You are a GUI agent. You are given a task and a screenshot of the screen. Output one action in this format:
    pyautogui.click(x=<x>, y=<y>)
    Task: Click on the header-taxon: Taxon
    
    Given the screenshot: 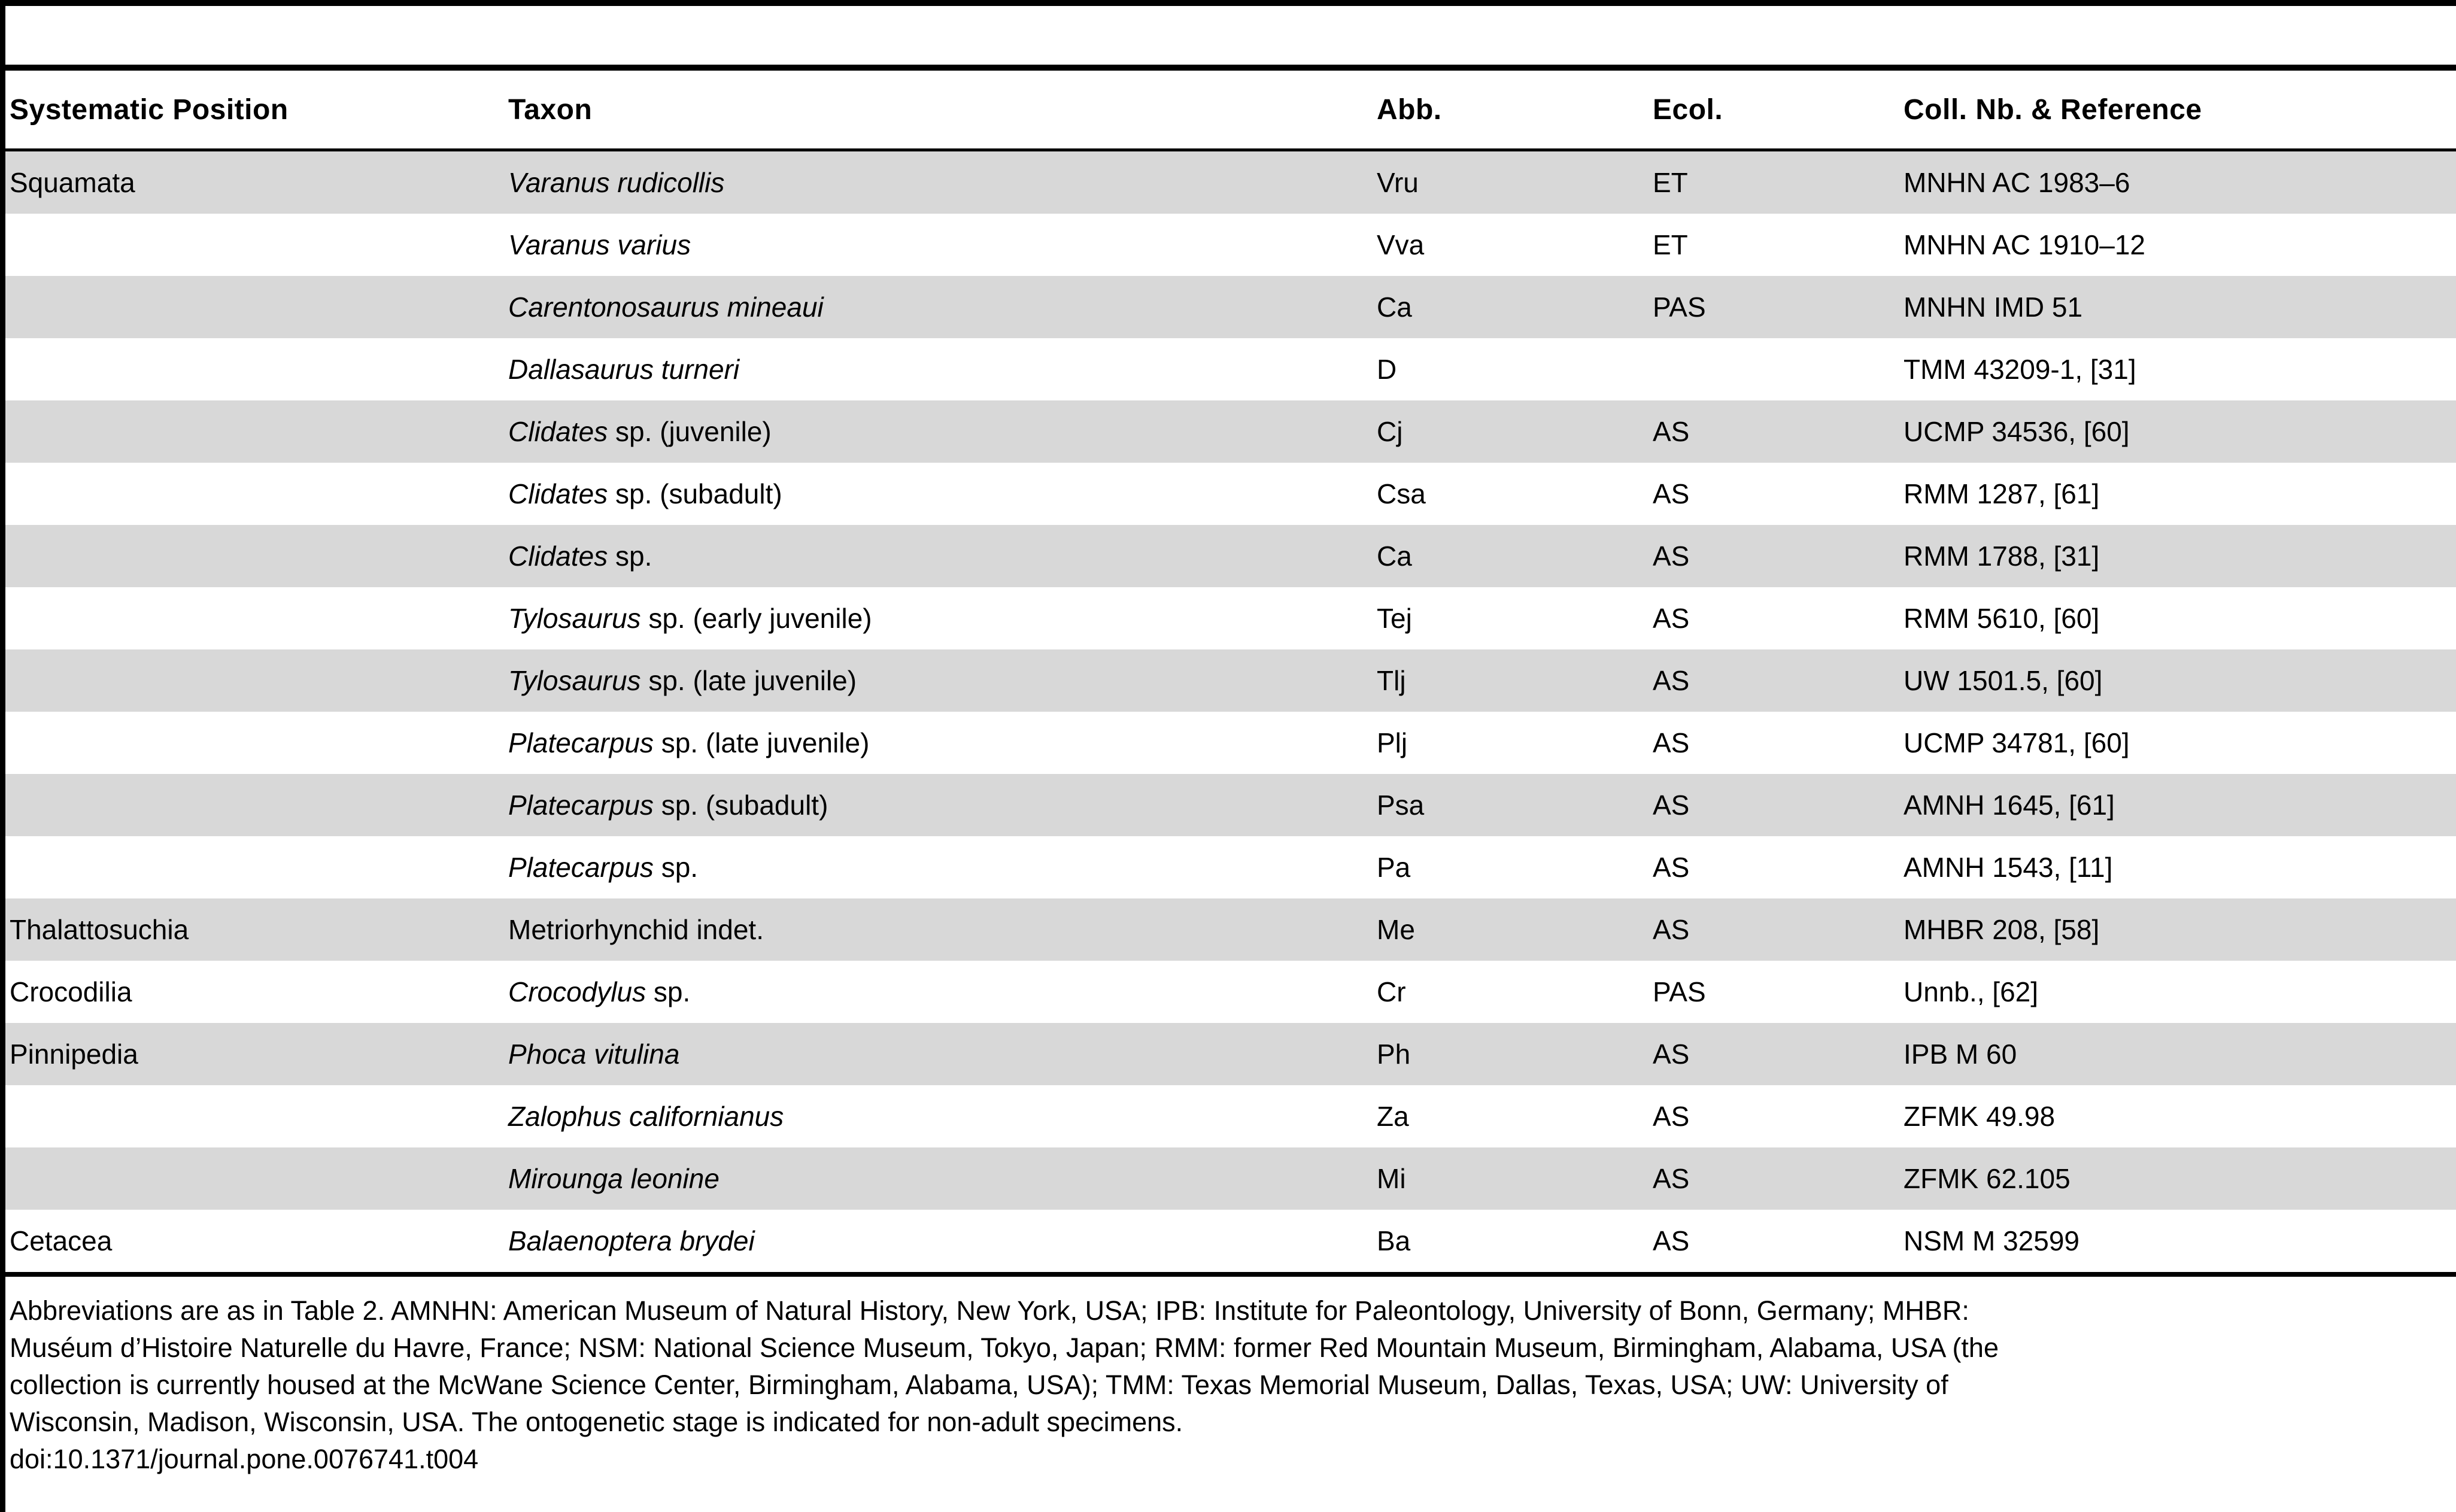 What is the action you would take?
    pyautogui.click(x=550, y=110)
    